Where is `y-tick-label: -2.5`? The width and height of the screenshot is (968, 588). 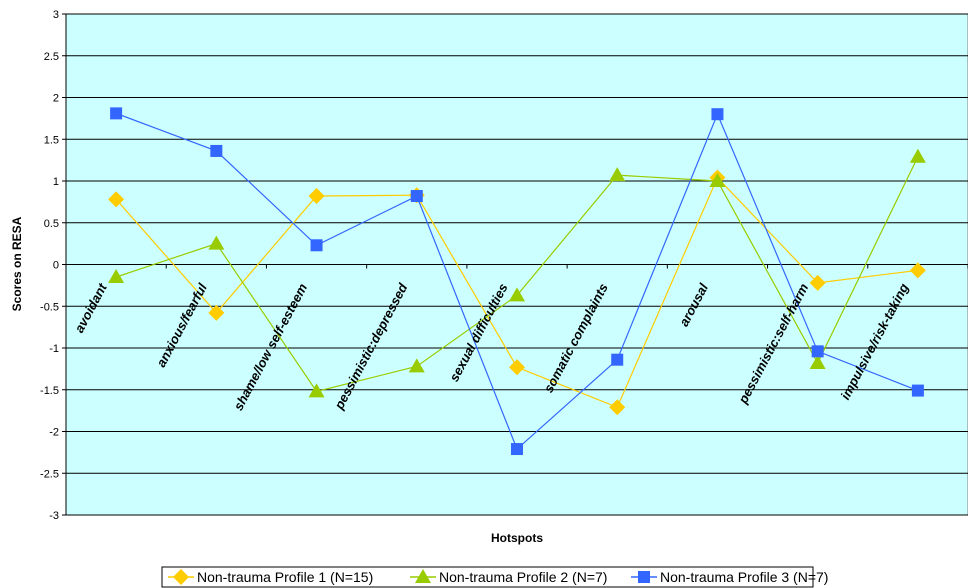 y-tick-label: -2.5 is located at coordinates (49, 474).